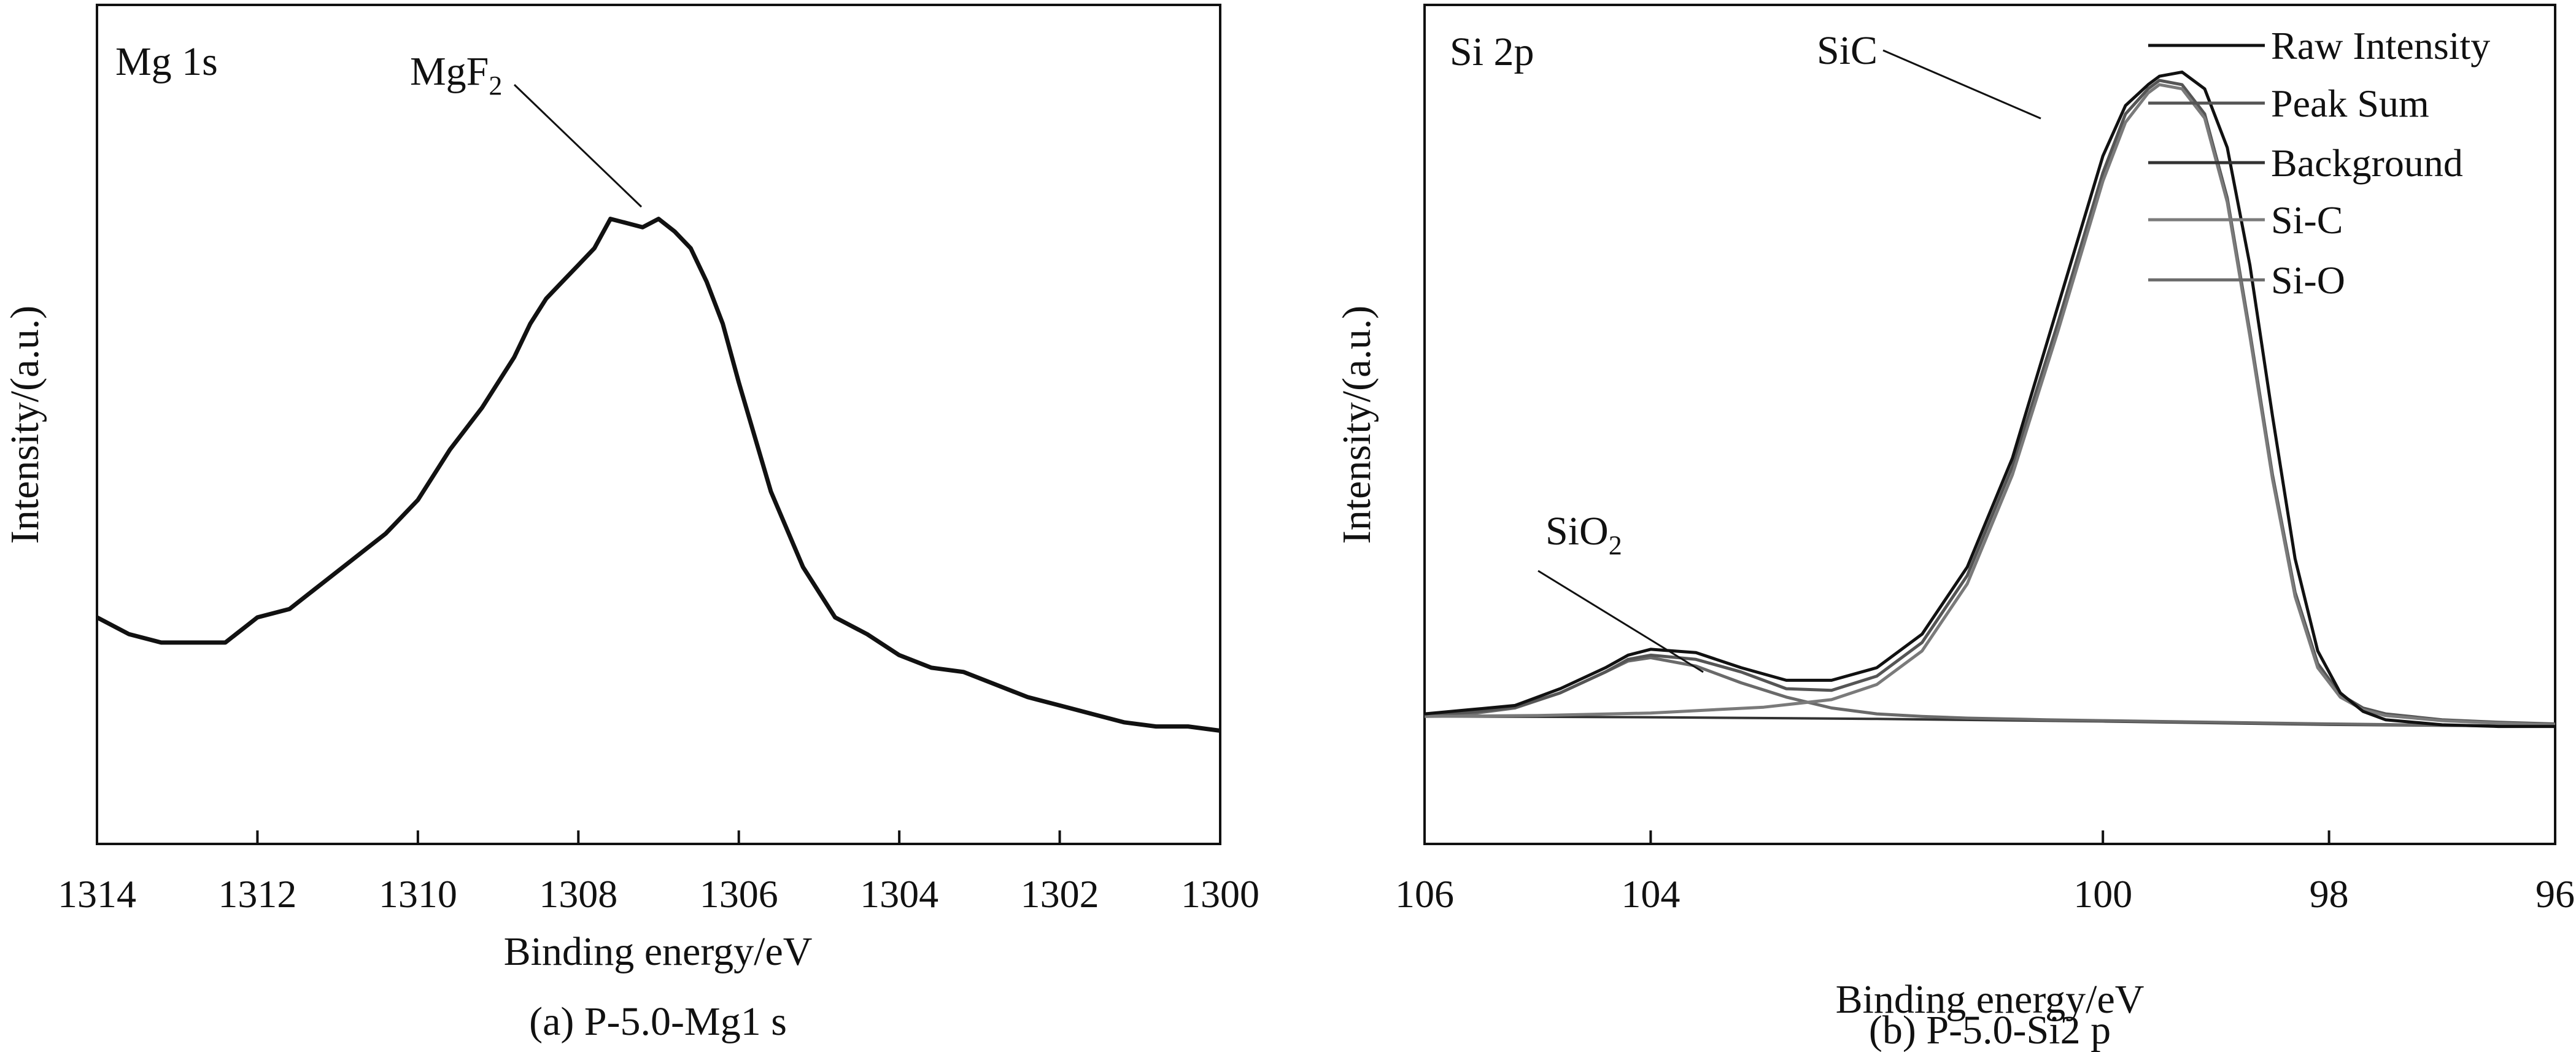 Image resolution: width=2576 pixels, height=1052 pixels. I want to click on legend-label-raw-intensity: Raw Intensity, so click(2380, 46).